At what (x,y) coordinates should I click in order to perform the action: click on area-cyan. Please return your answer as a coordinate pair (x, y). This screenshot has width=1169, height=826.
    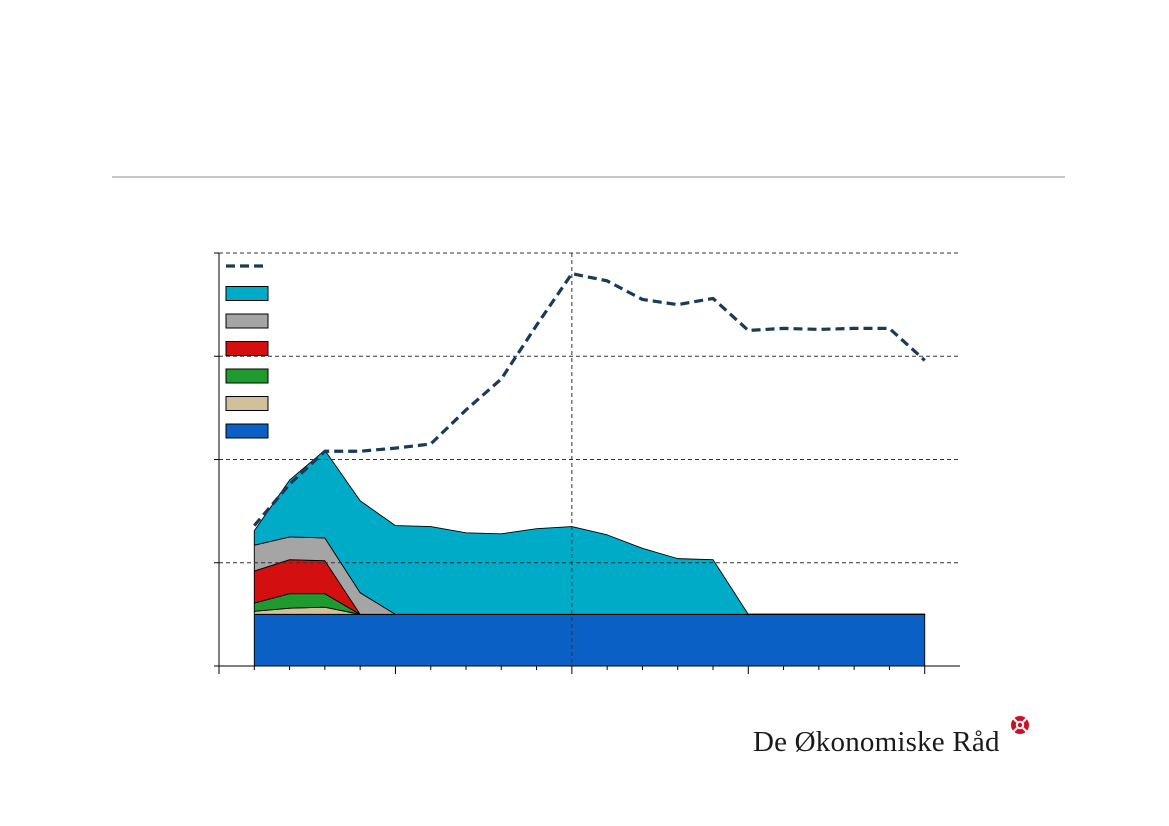
    Looking at the image, I should click on (589, 532).